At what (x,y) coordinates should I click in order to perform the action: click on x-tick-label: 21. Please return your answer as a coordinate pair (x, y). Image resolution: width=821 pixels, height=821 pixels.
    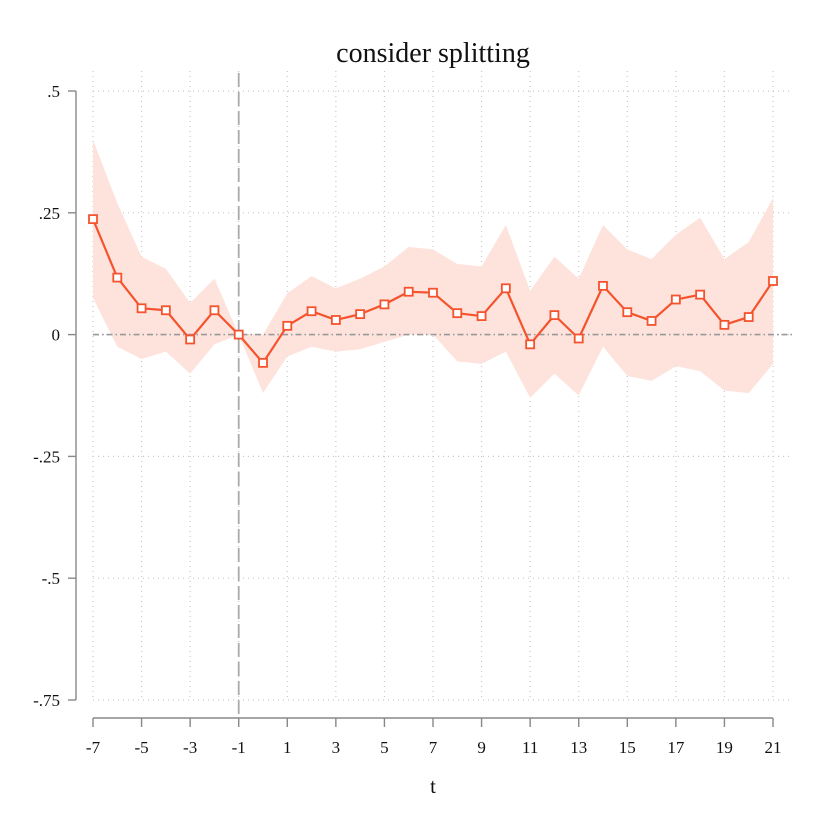
    Looking at the image, I should click on (773, 747).